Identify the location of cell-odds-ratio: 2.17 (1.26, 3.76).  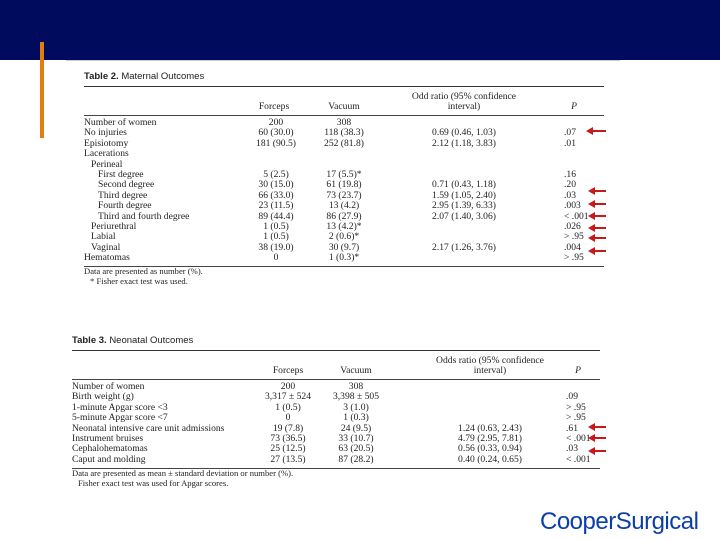
(464, 247).